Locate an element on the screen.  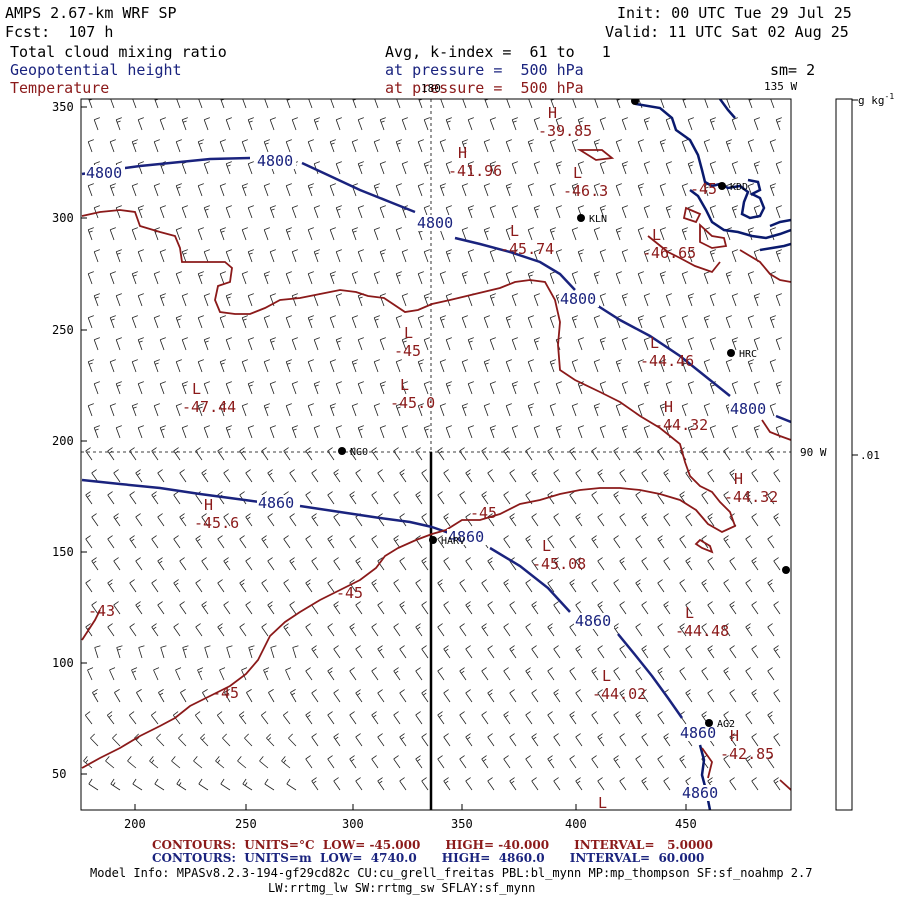
station-label: HRC is located at coordinates (748, 354).